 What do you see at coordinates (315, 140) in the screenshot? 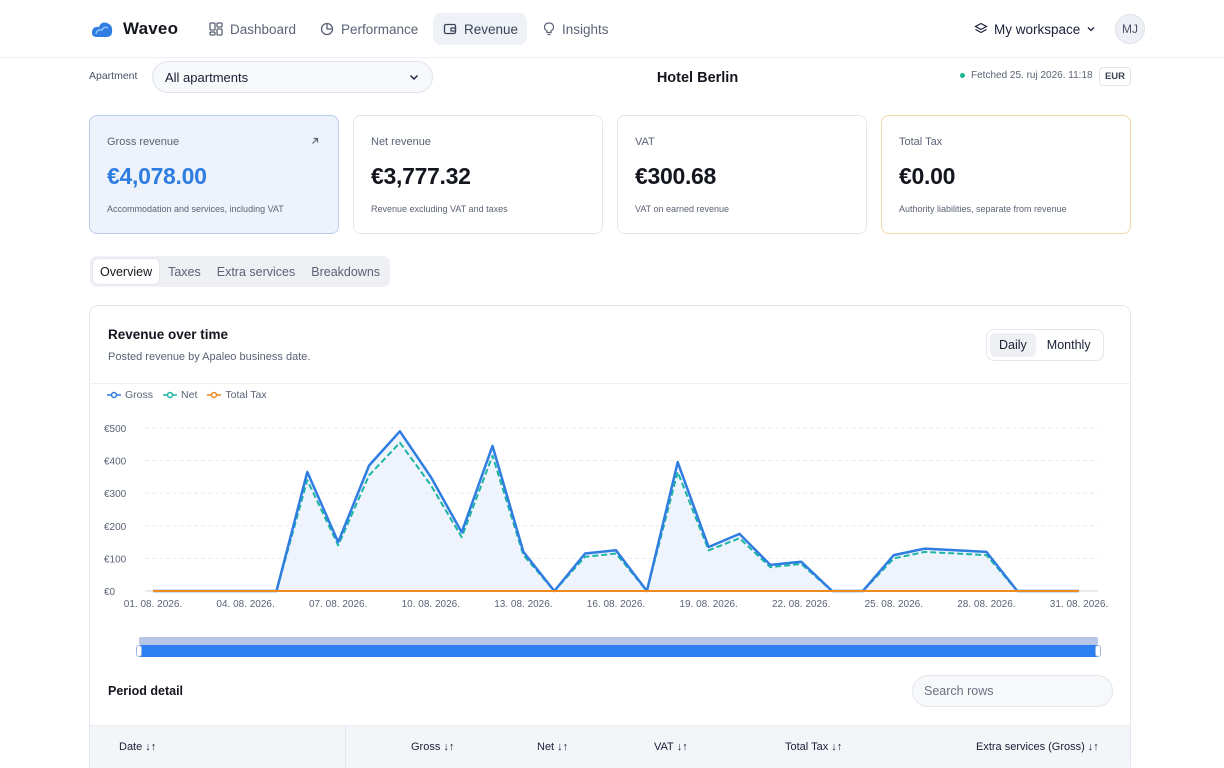
I see `arrow-up-right-icon` at bounding box center [315, 140].